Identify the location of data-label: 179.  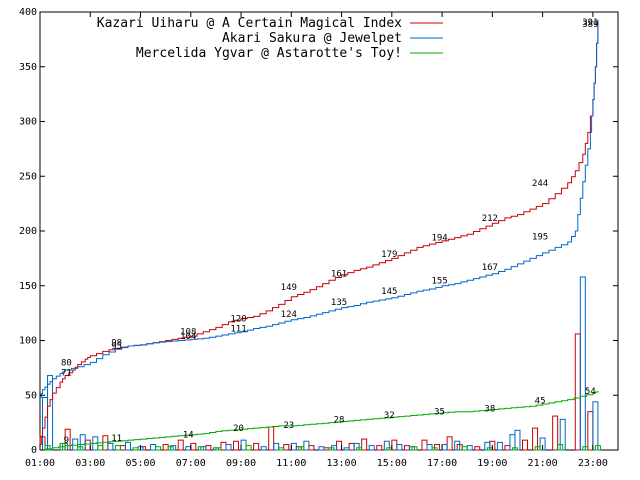
(389, 255).